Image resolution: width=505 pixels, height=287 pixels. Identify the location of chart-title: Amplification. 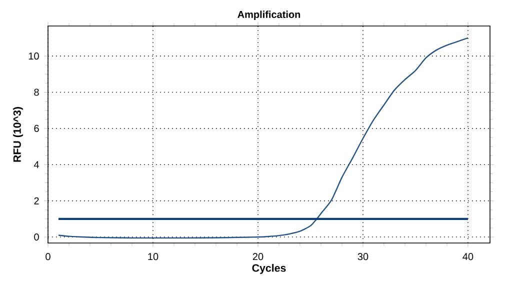
(269, 15).